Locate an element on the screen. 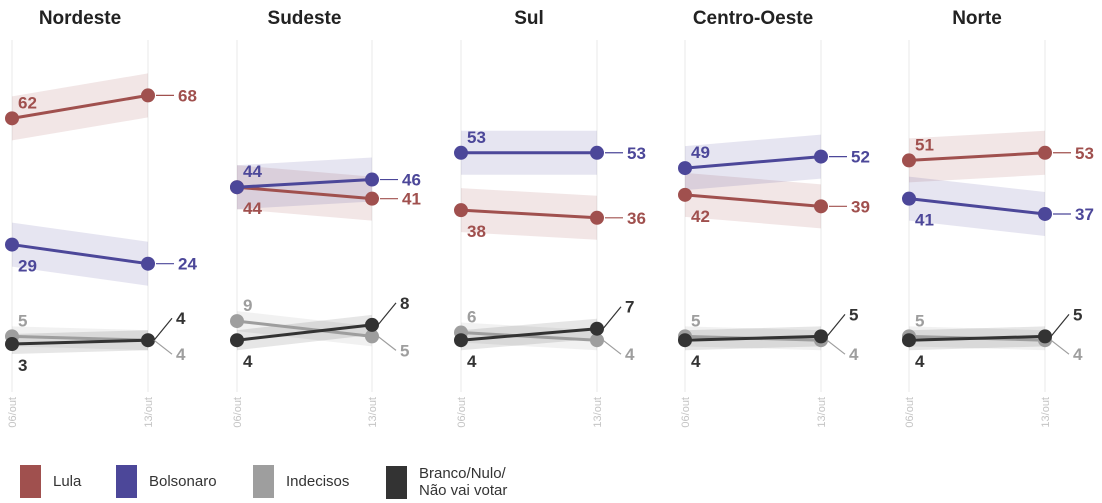 The width and height of the screenshot is (1102, 503). legend-swatch-lula is located at coordinates (30, 481).